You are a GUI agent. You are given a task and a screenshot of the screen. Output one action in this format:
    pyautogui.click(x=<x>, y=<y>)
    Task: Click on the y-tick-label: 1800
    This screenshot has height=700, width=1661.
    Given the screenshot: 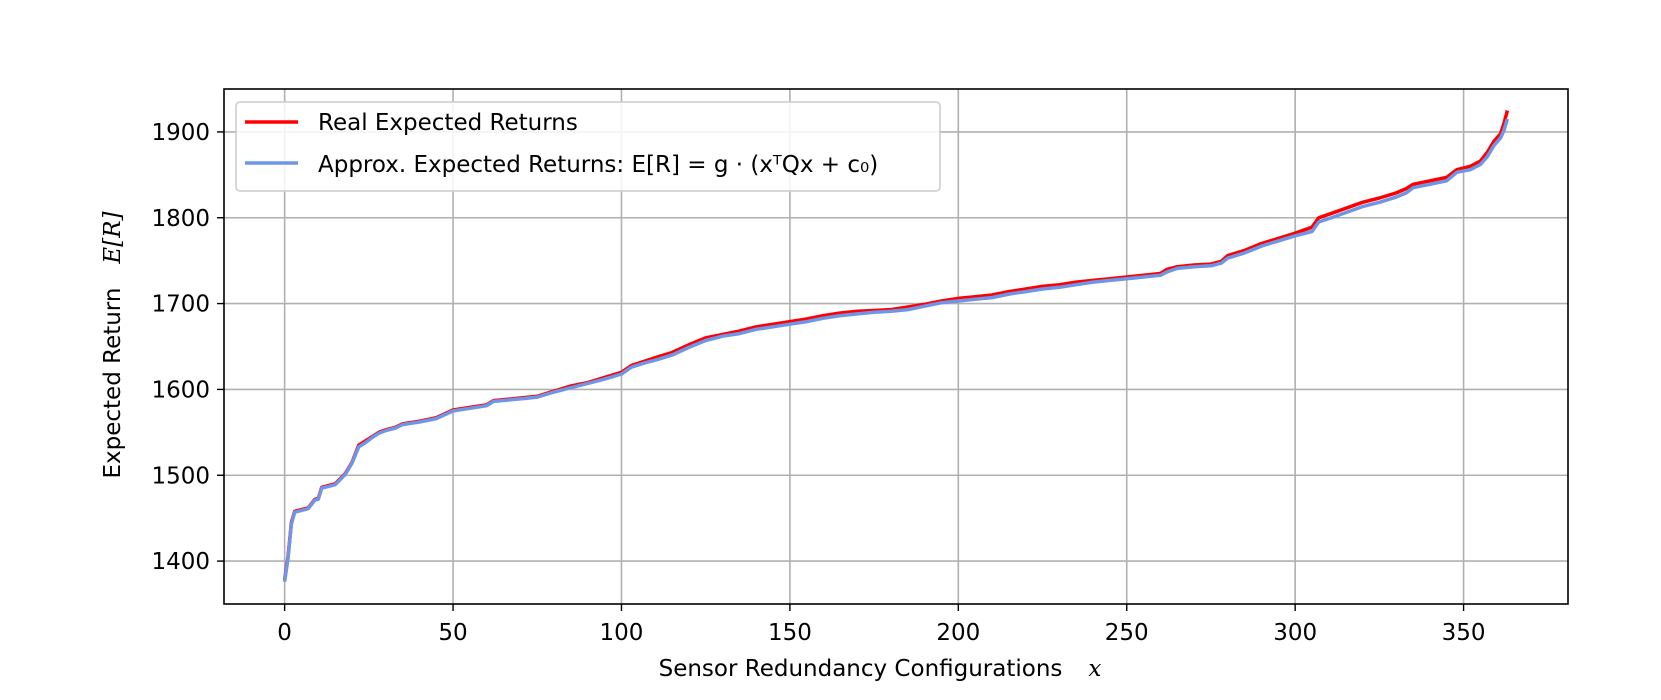 What is the action you would take?
    pyautogui.click(x=180, y=219)
    